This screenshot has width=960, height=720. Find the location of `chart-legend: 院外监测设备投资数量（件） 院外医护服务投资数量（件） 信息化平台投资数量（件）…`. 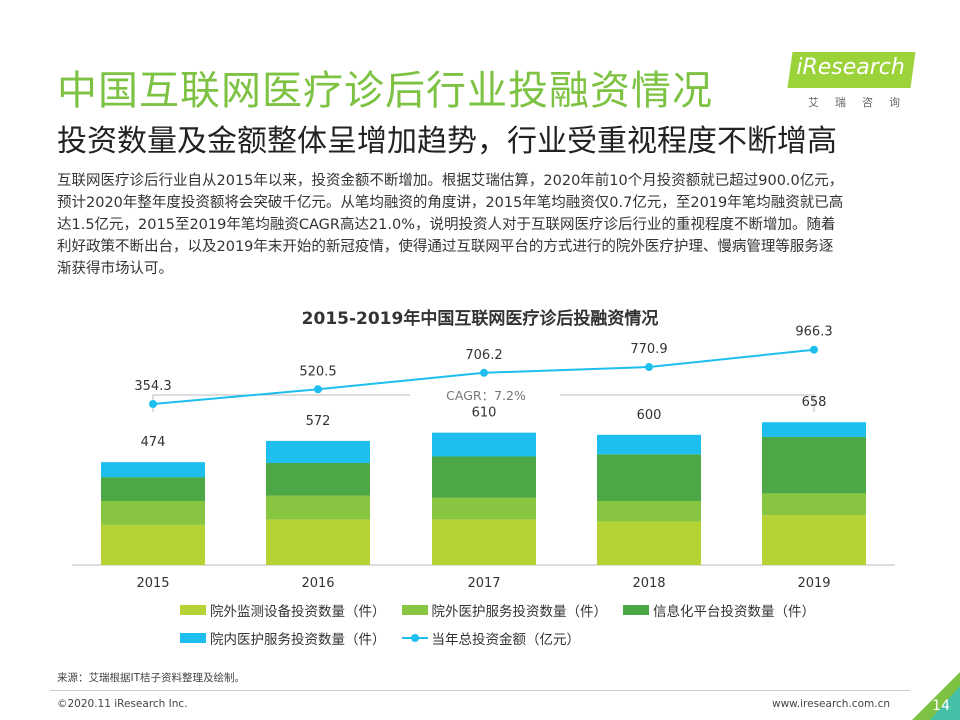

chart-legend: 院外监测设备投资数量（件） 院外医护服务投资数量（件） 信息化平台投资数量（件）… is located at coordinates (497, 628).